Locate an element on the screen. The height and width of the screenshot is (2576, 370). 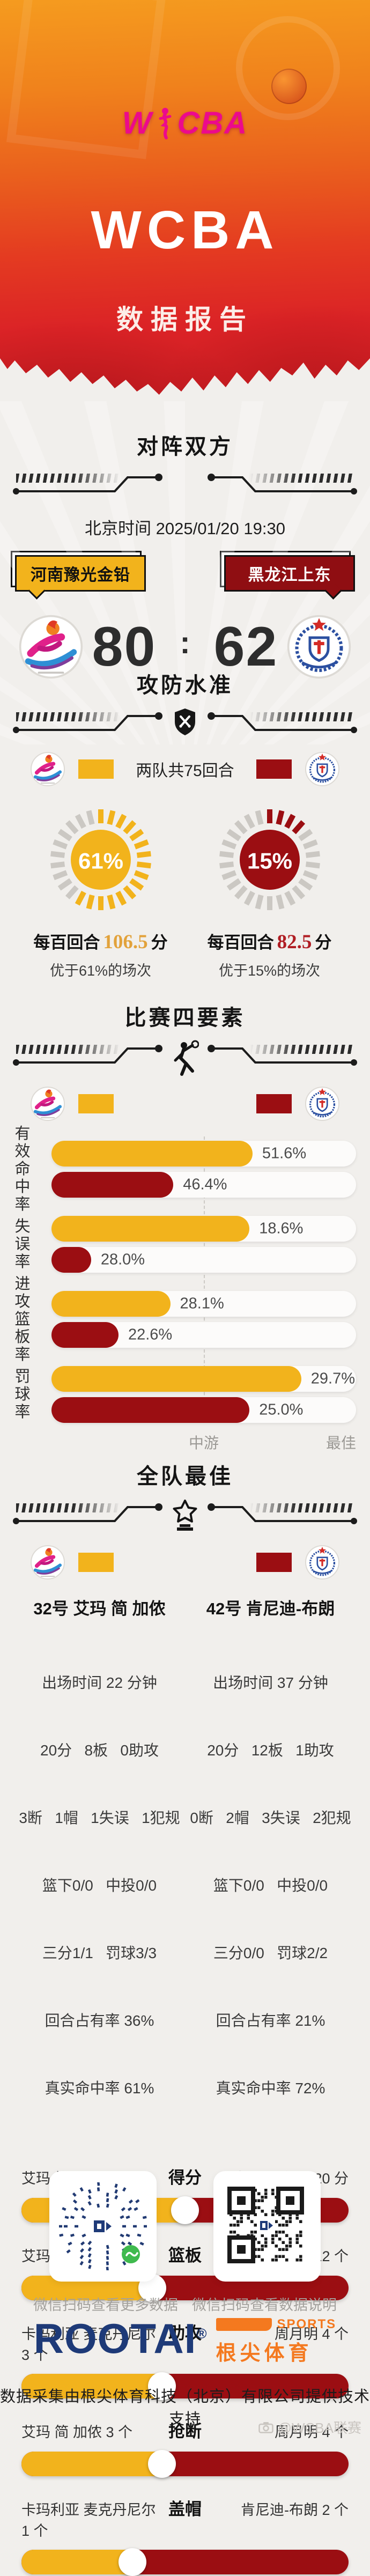
bar-value-away: 22.6% is located at coordinates (151, 1335).